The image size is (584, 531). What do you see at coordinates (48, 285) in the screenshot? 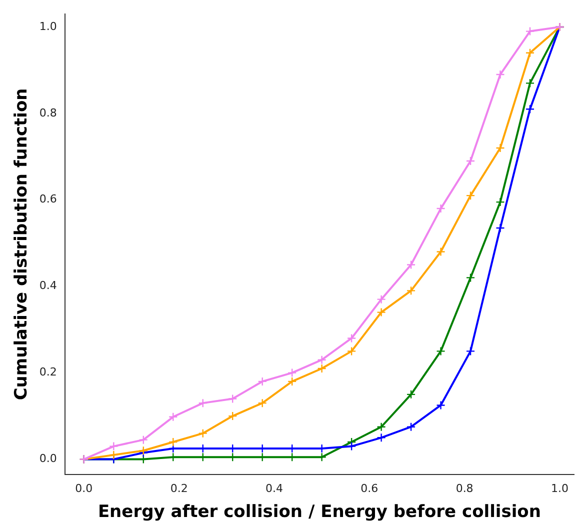
I see `y-tick-label: 0.4` at bounding box center [48, 285].